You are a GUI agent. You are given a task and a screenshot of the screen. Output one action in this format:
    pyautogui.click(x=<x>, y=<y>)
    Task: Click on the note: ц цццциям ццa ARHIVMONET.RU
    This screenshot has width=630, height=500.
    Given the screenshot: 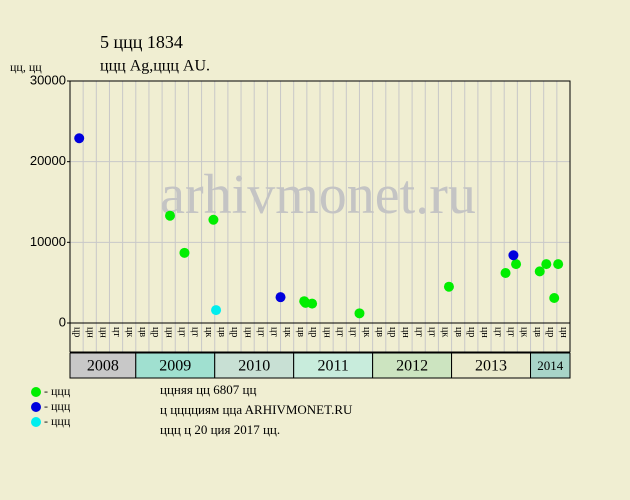 What is the action you would take?
    pyautogui.click(x=256, y=409)
    